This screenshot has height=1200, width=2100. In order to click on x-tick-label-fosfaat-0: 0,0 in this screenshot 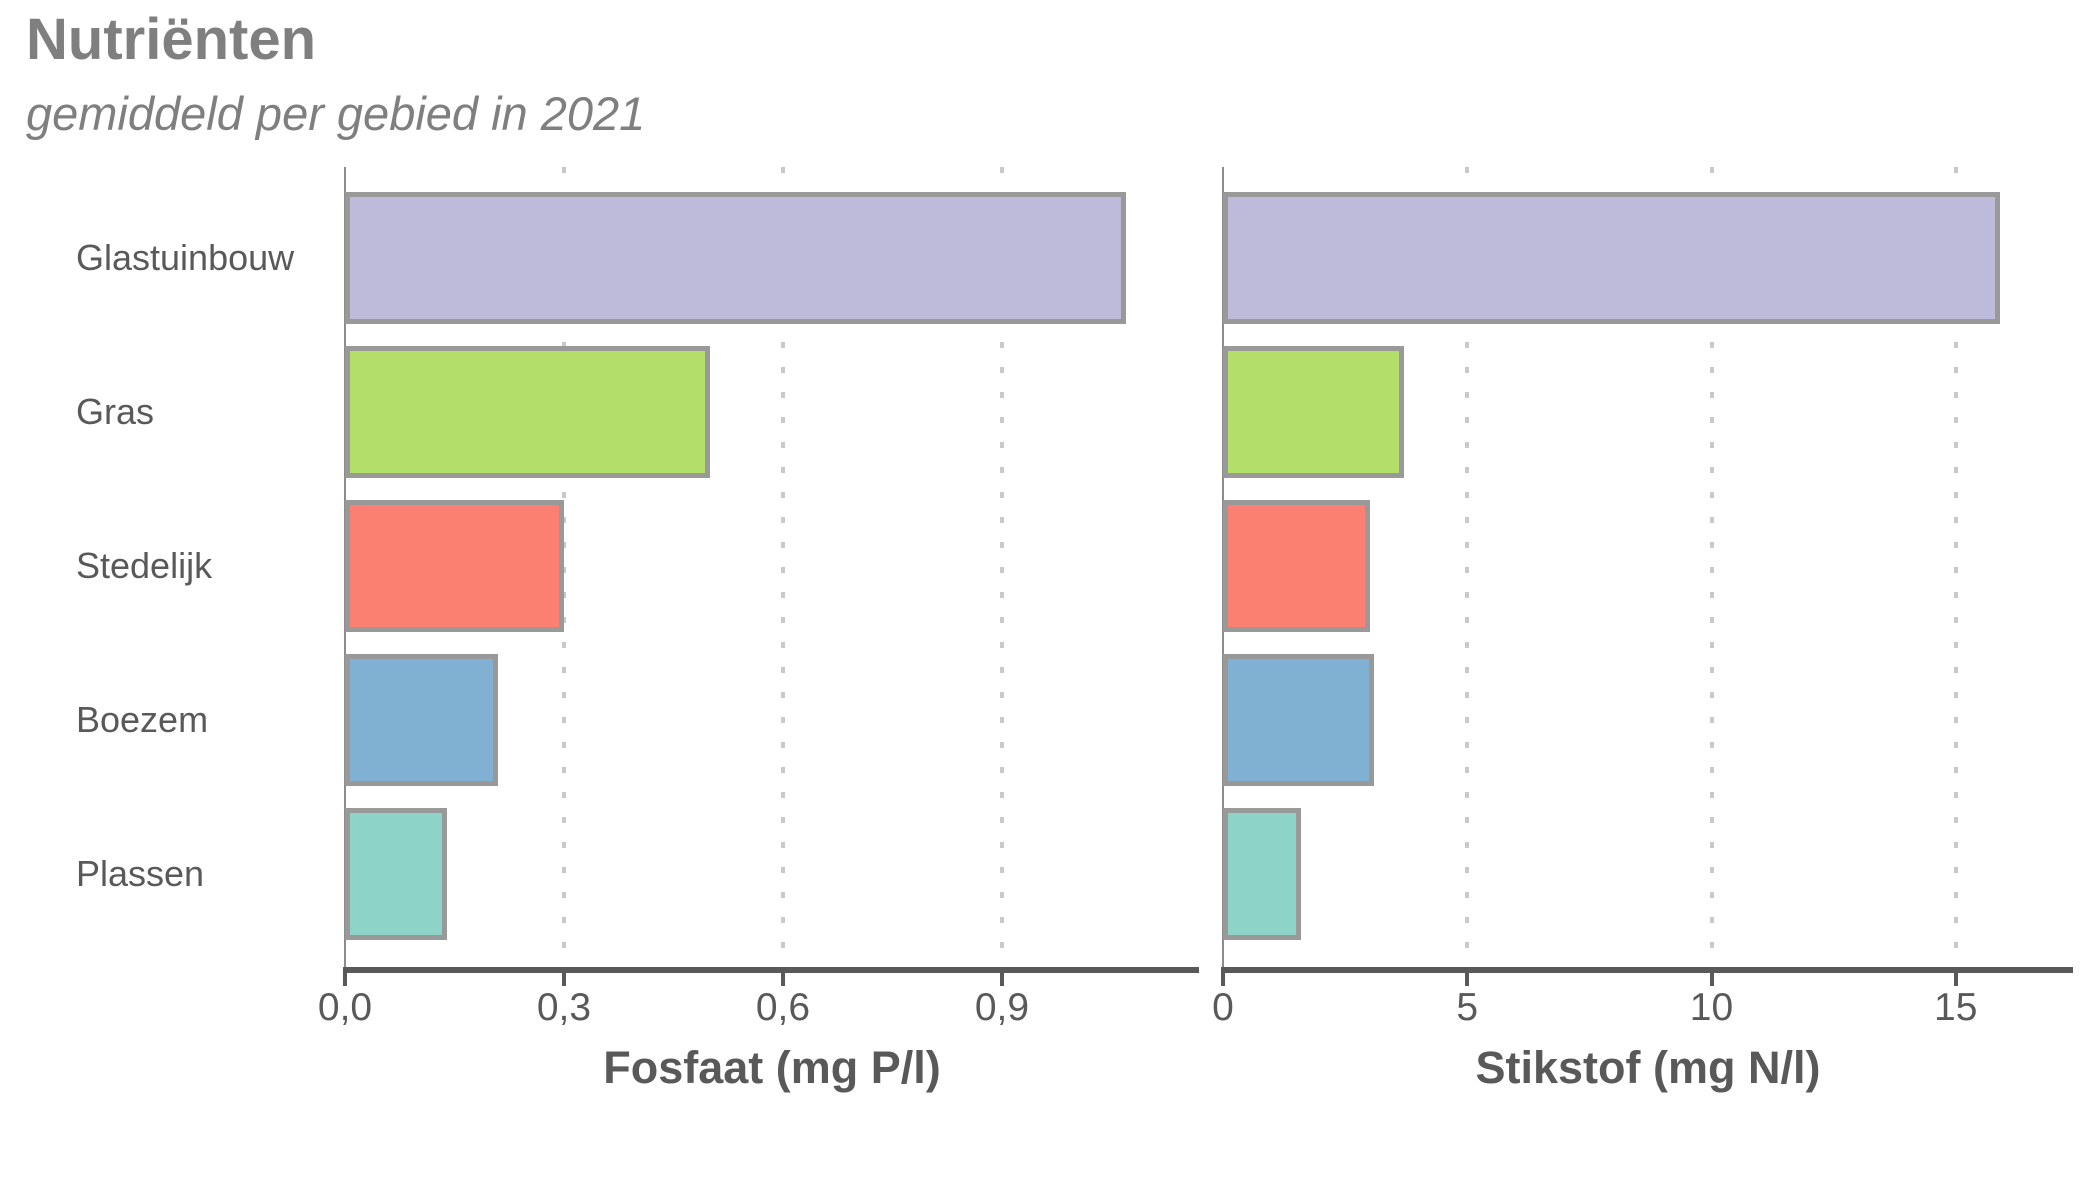, I will do `click(345, 1007)`.